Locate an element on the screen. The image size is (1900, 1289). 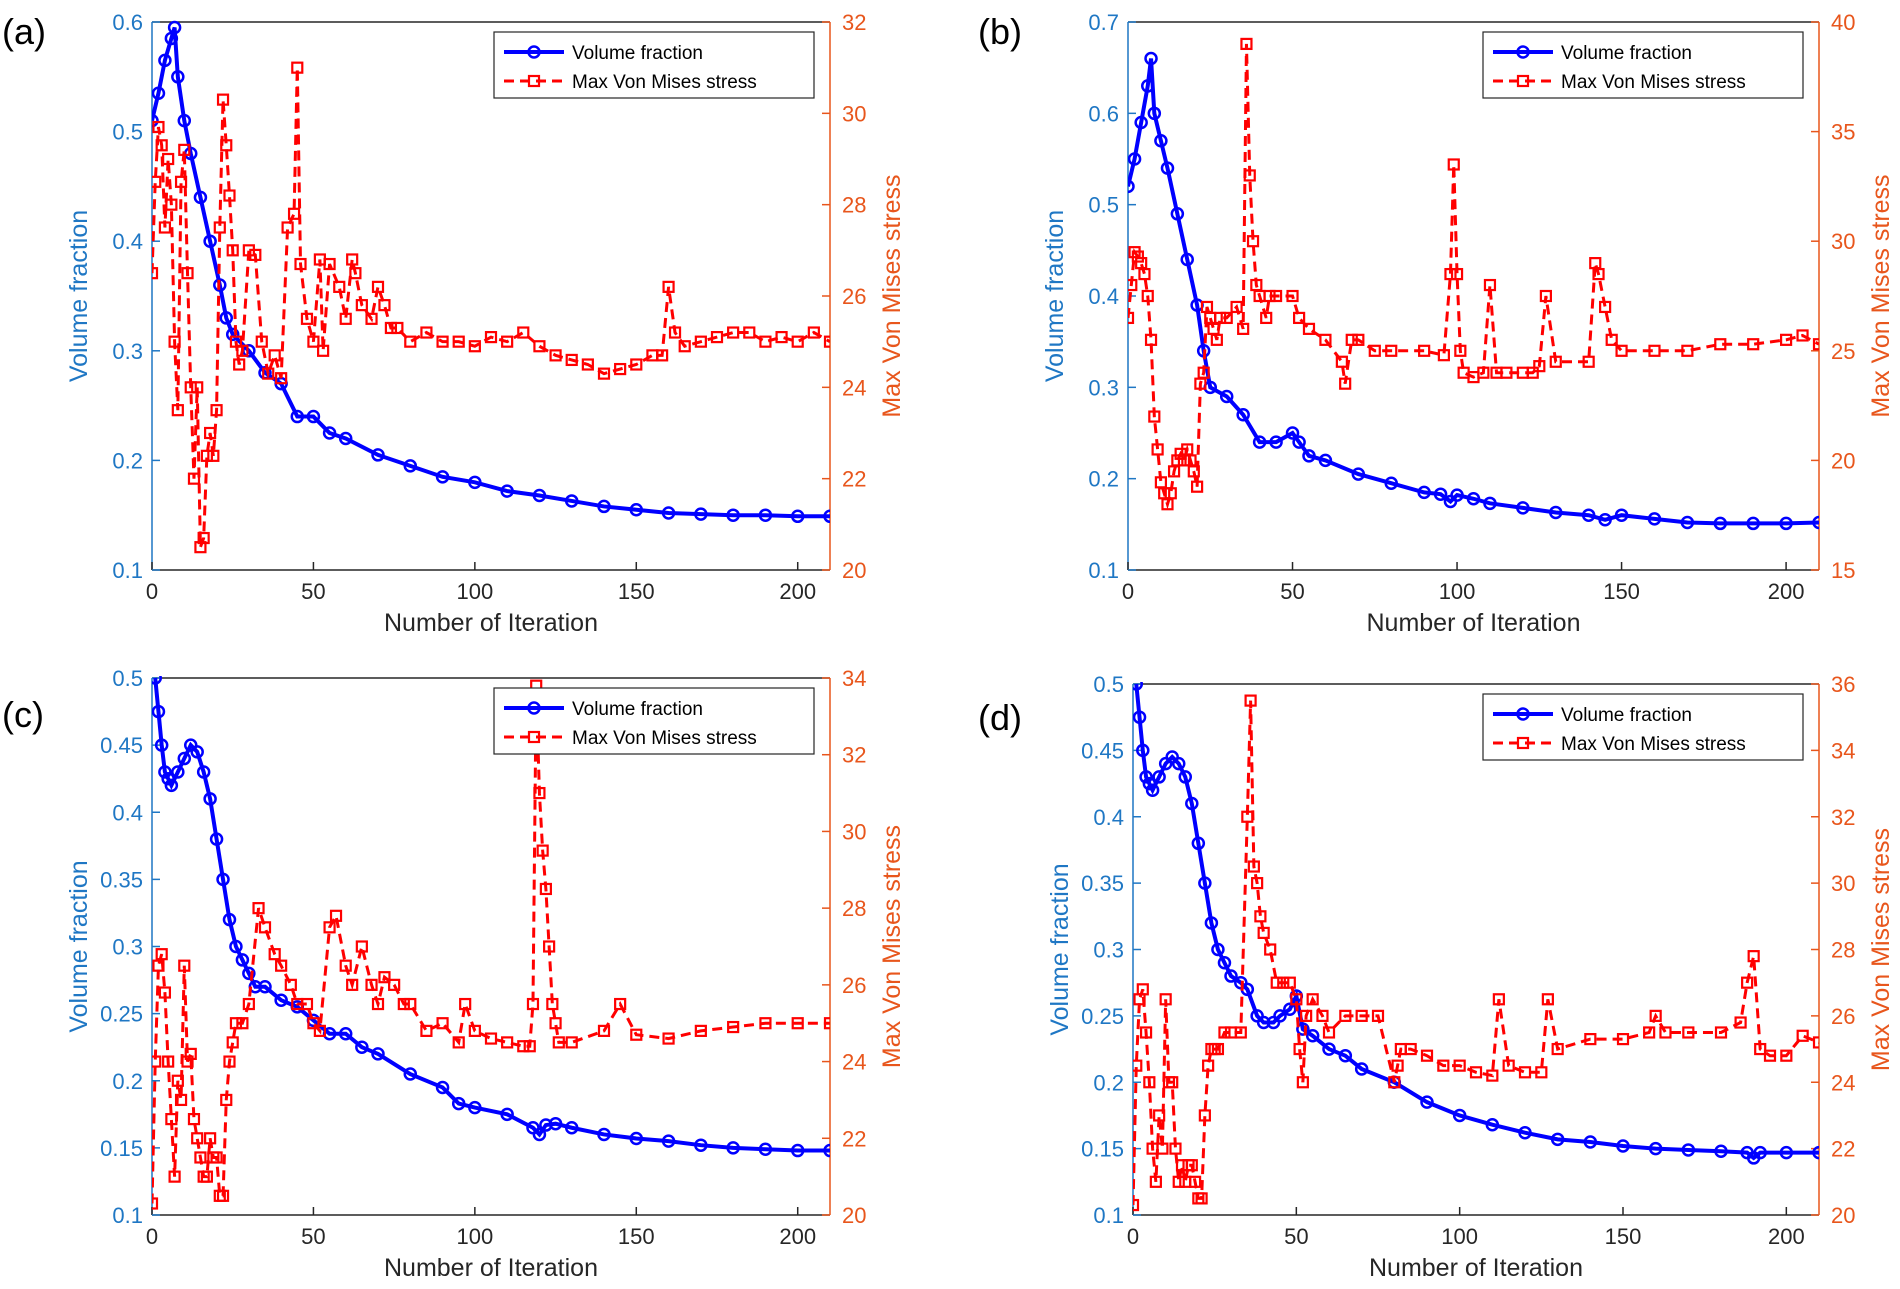
y-left-axis-label: Volume fraction is located at coordinates (1060, 949).